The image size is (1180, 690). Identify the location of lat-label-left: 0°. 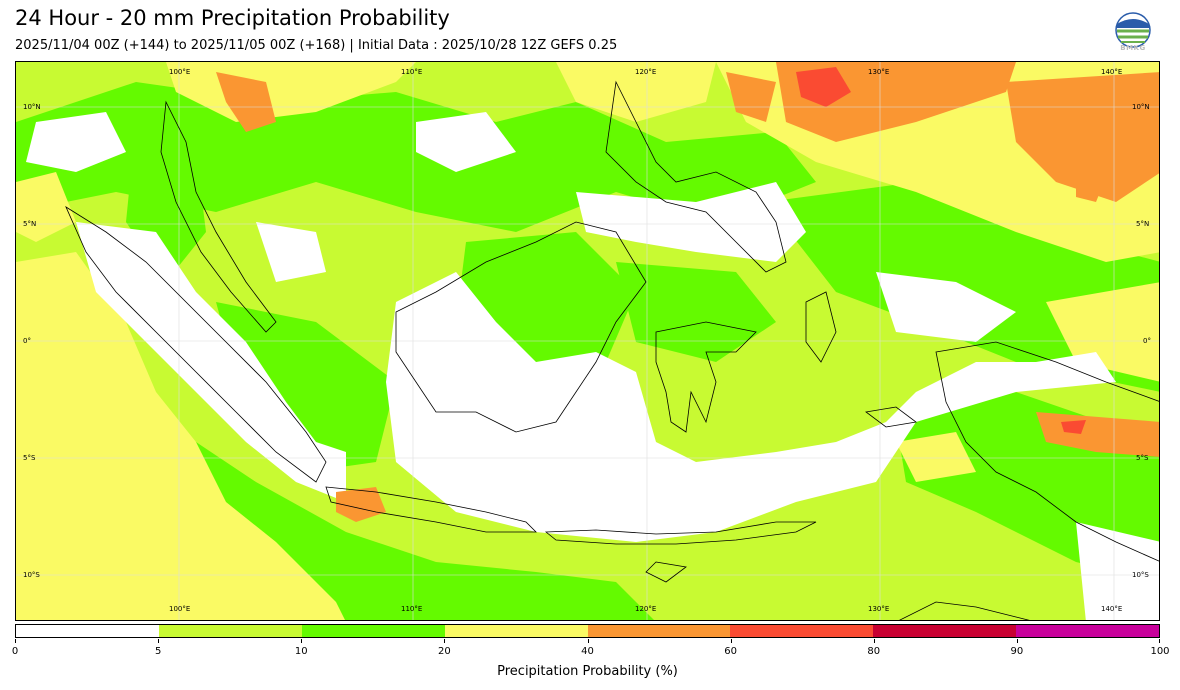
(27, 341).